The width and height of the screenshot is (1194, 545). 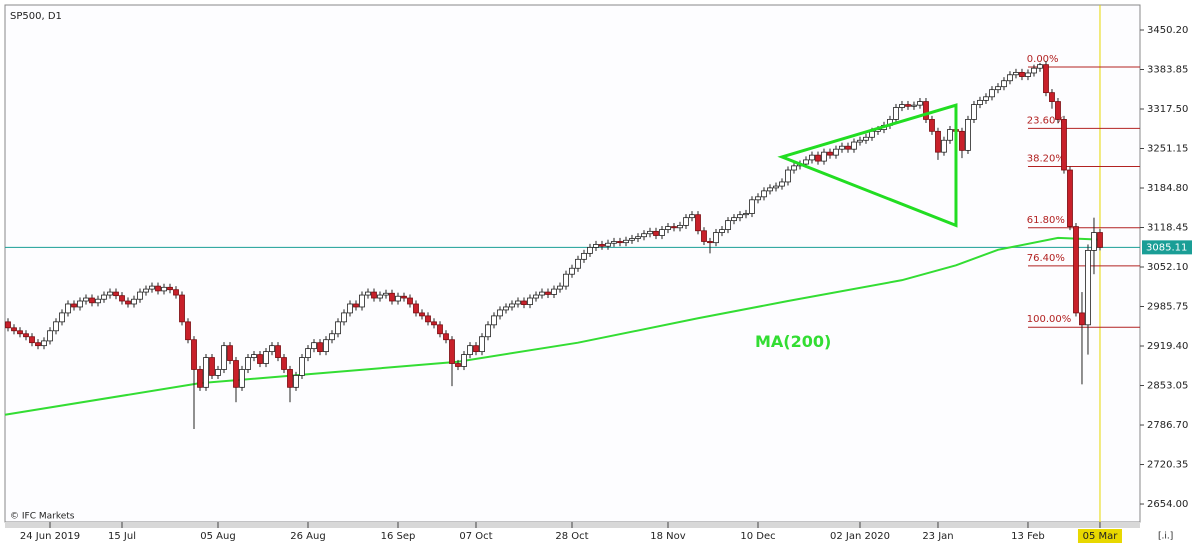 What do you see at coordinates (1046, 120) in the screenshot?
I see `fib-label: 23.60%` at bounding box center [1046, 120].